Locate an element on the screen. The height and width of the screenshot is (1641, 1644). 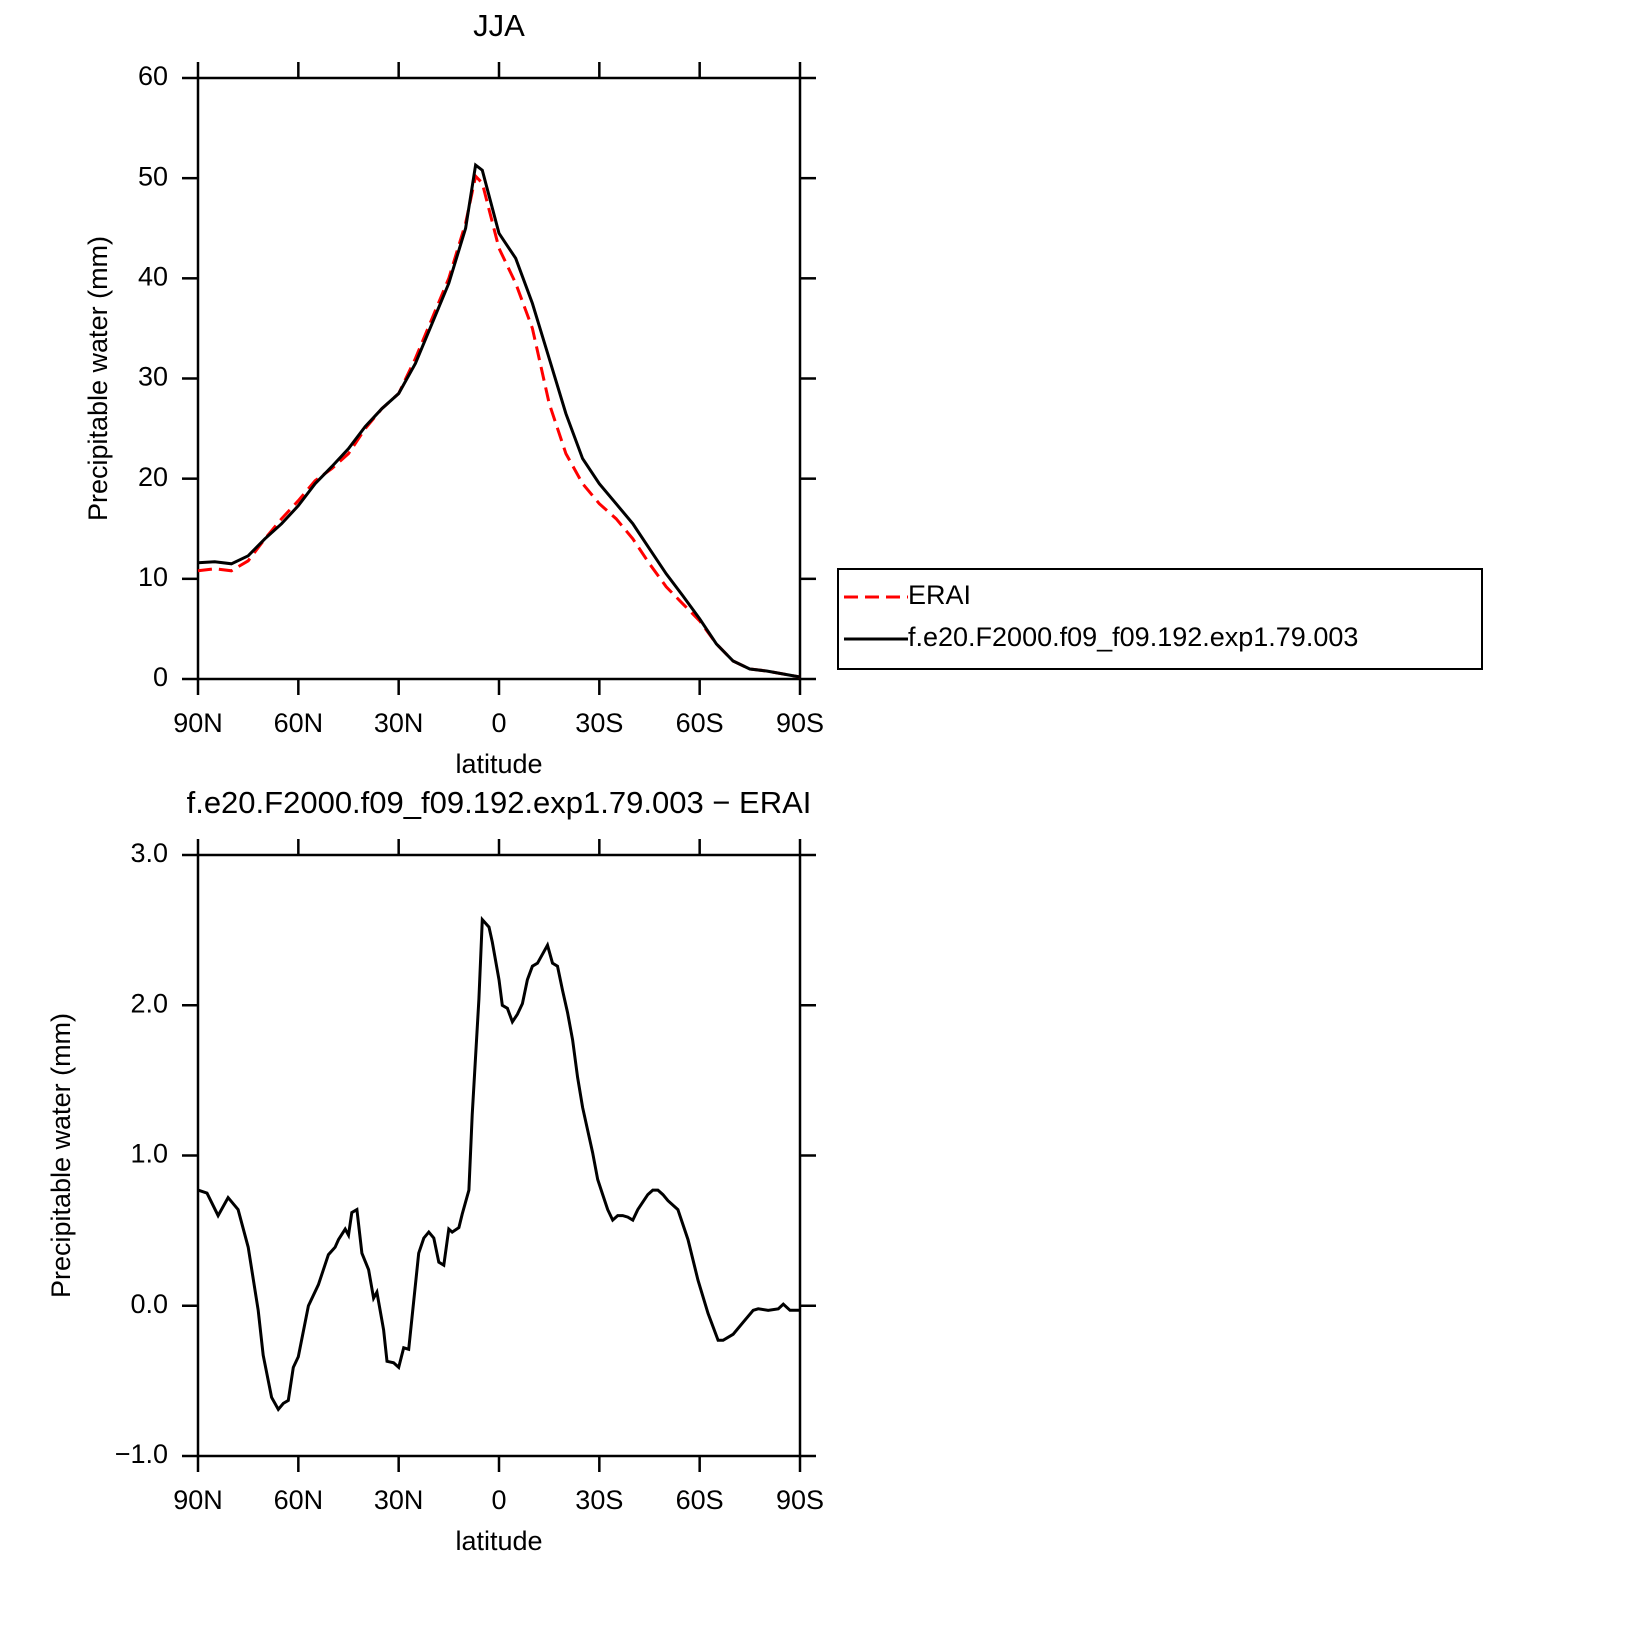
y-tick-label: 60 is located at coordinates (153, 76).